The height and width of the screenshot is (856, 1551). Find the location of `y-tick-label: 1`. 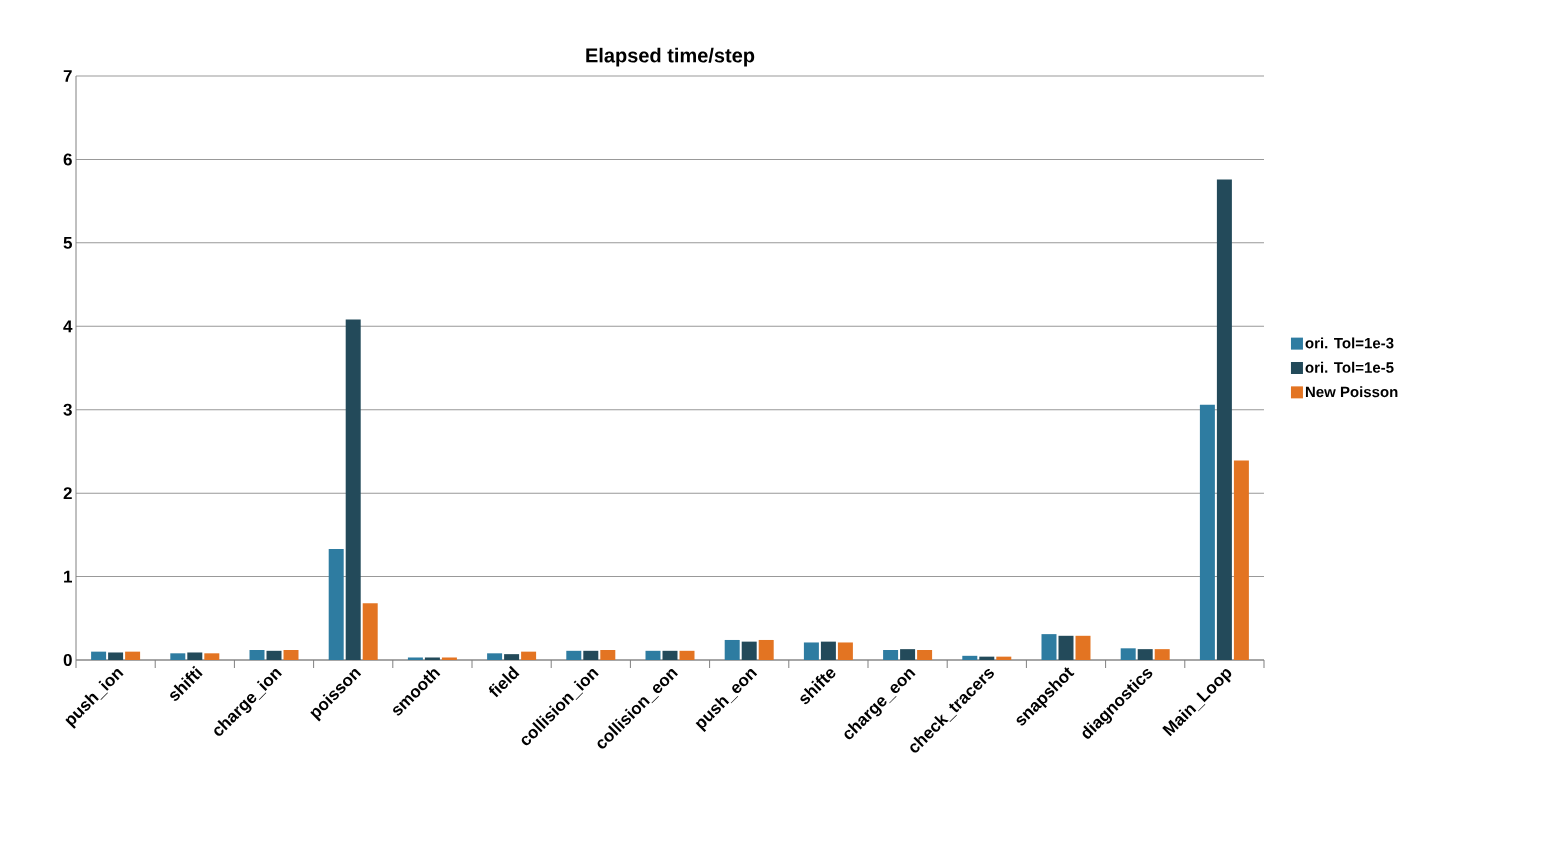

y-tick-label: 1 is located at coordinates (68, 576).